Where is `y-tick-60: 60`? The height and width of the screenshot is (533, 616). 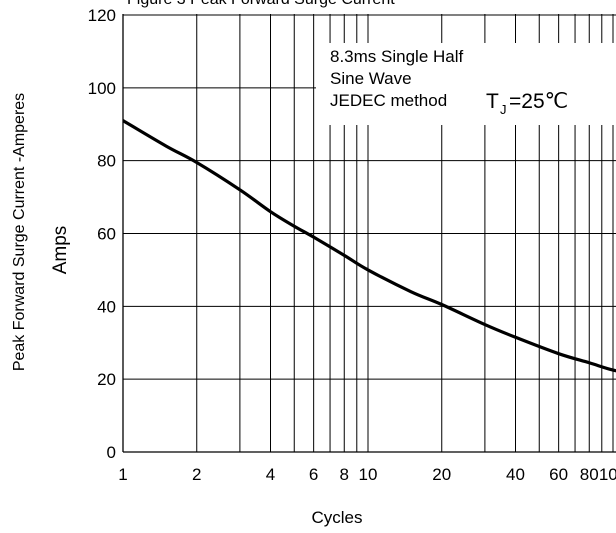 y-tick-60: 60 is located at coordinates (106, 234).